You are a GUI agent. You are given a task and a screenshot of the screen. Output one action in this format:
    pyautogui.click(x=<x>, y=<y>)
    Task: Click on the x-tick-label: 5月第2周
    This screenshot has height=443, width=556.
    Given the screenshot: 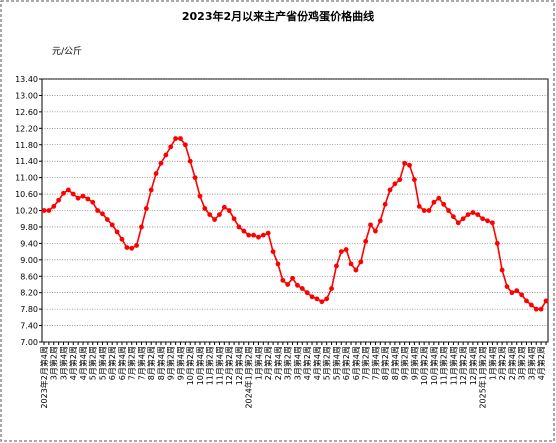 What is the action you would take?
    pyautogui.click(x=93, y=363)
    